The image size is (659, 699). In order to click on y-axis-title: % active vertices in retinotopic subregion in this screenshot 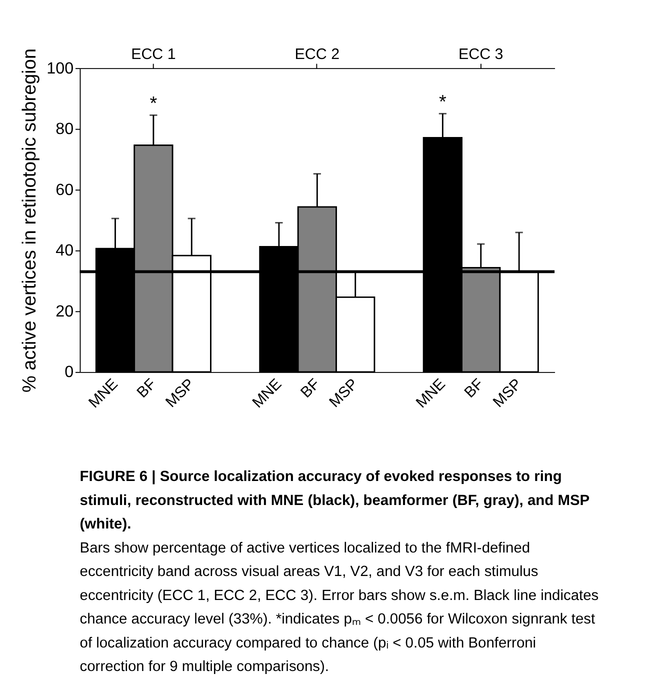, I will do `click(29, 220)`.